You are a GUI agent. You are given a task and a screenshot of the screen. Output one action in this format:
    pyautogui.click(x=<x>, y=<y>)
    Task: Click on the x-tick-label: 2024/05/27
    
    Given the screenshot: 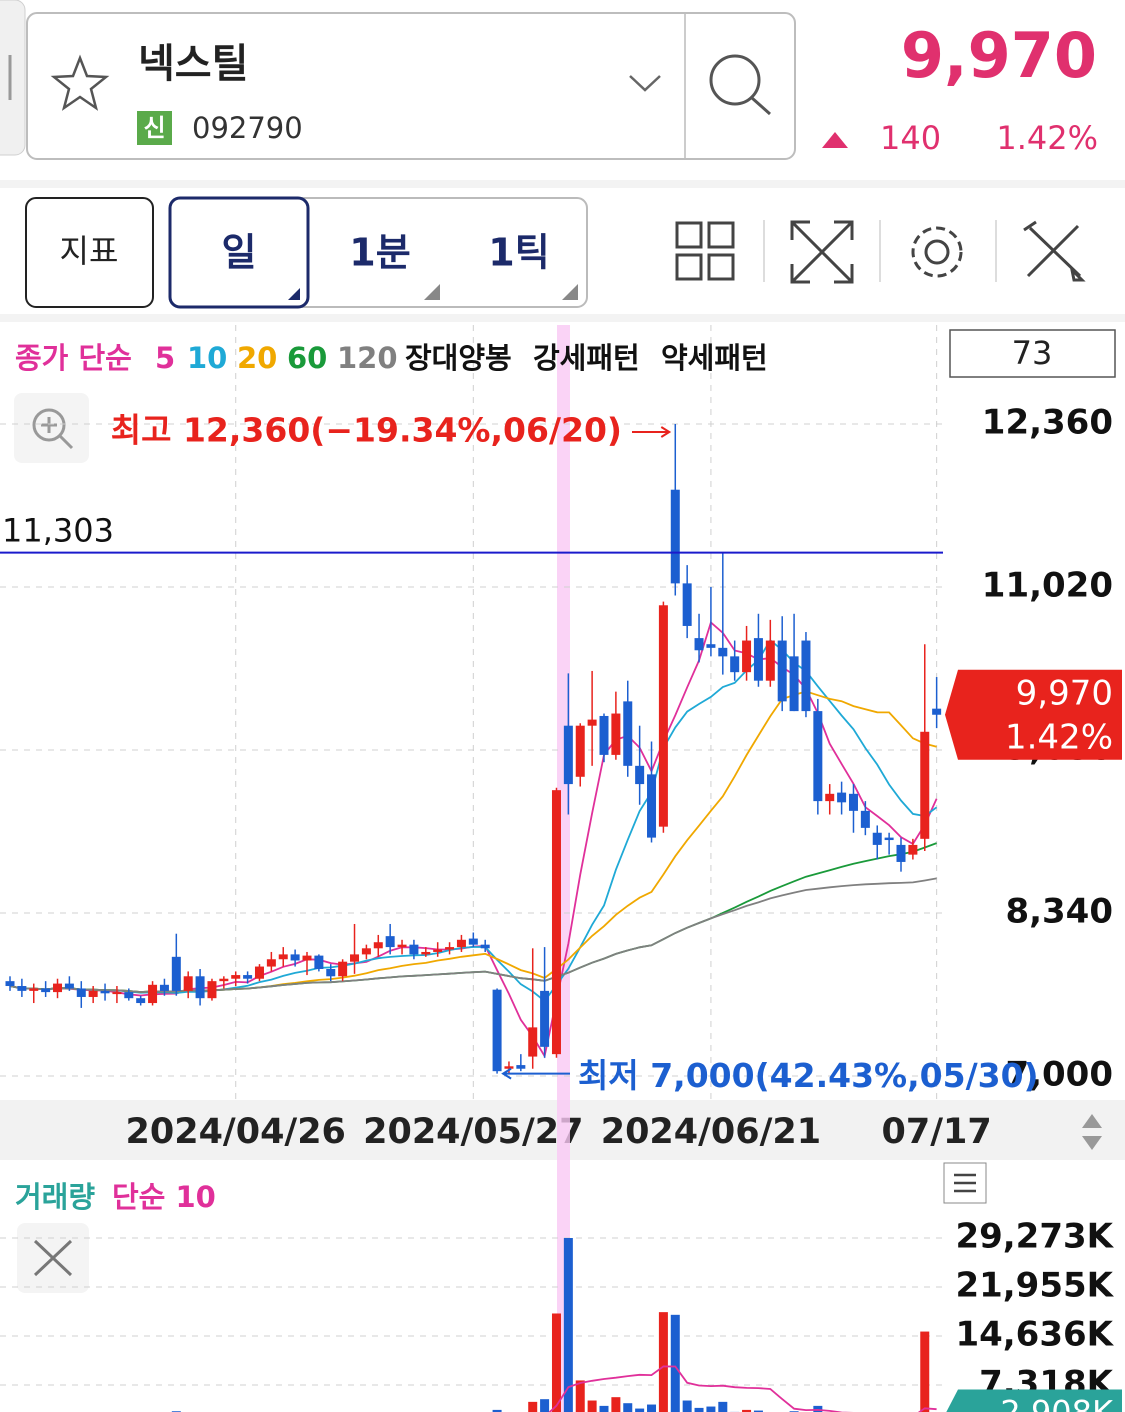 What is the action you would take?
    pyautogui.click(x=473, y=1132)
    